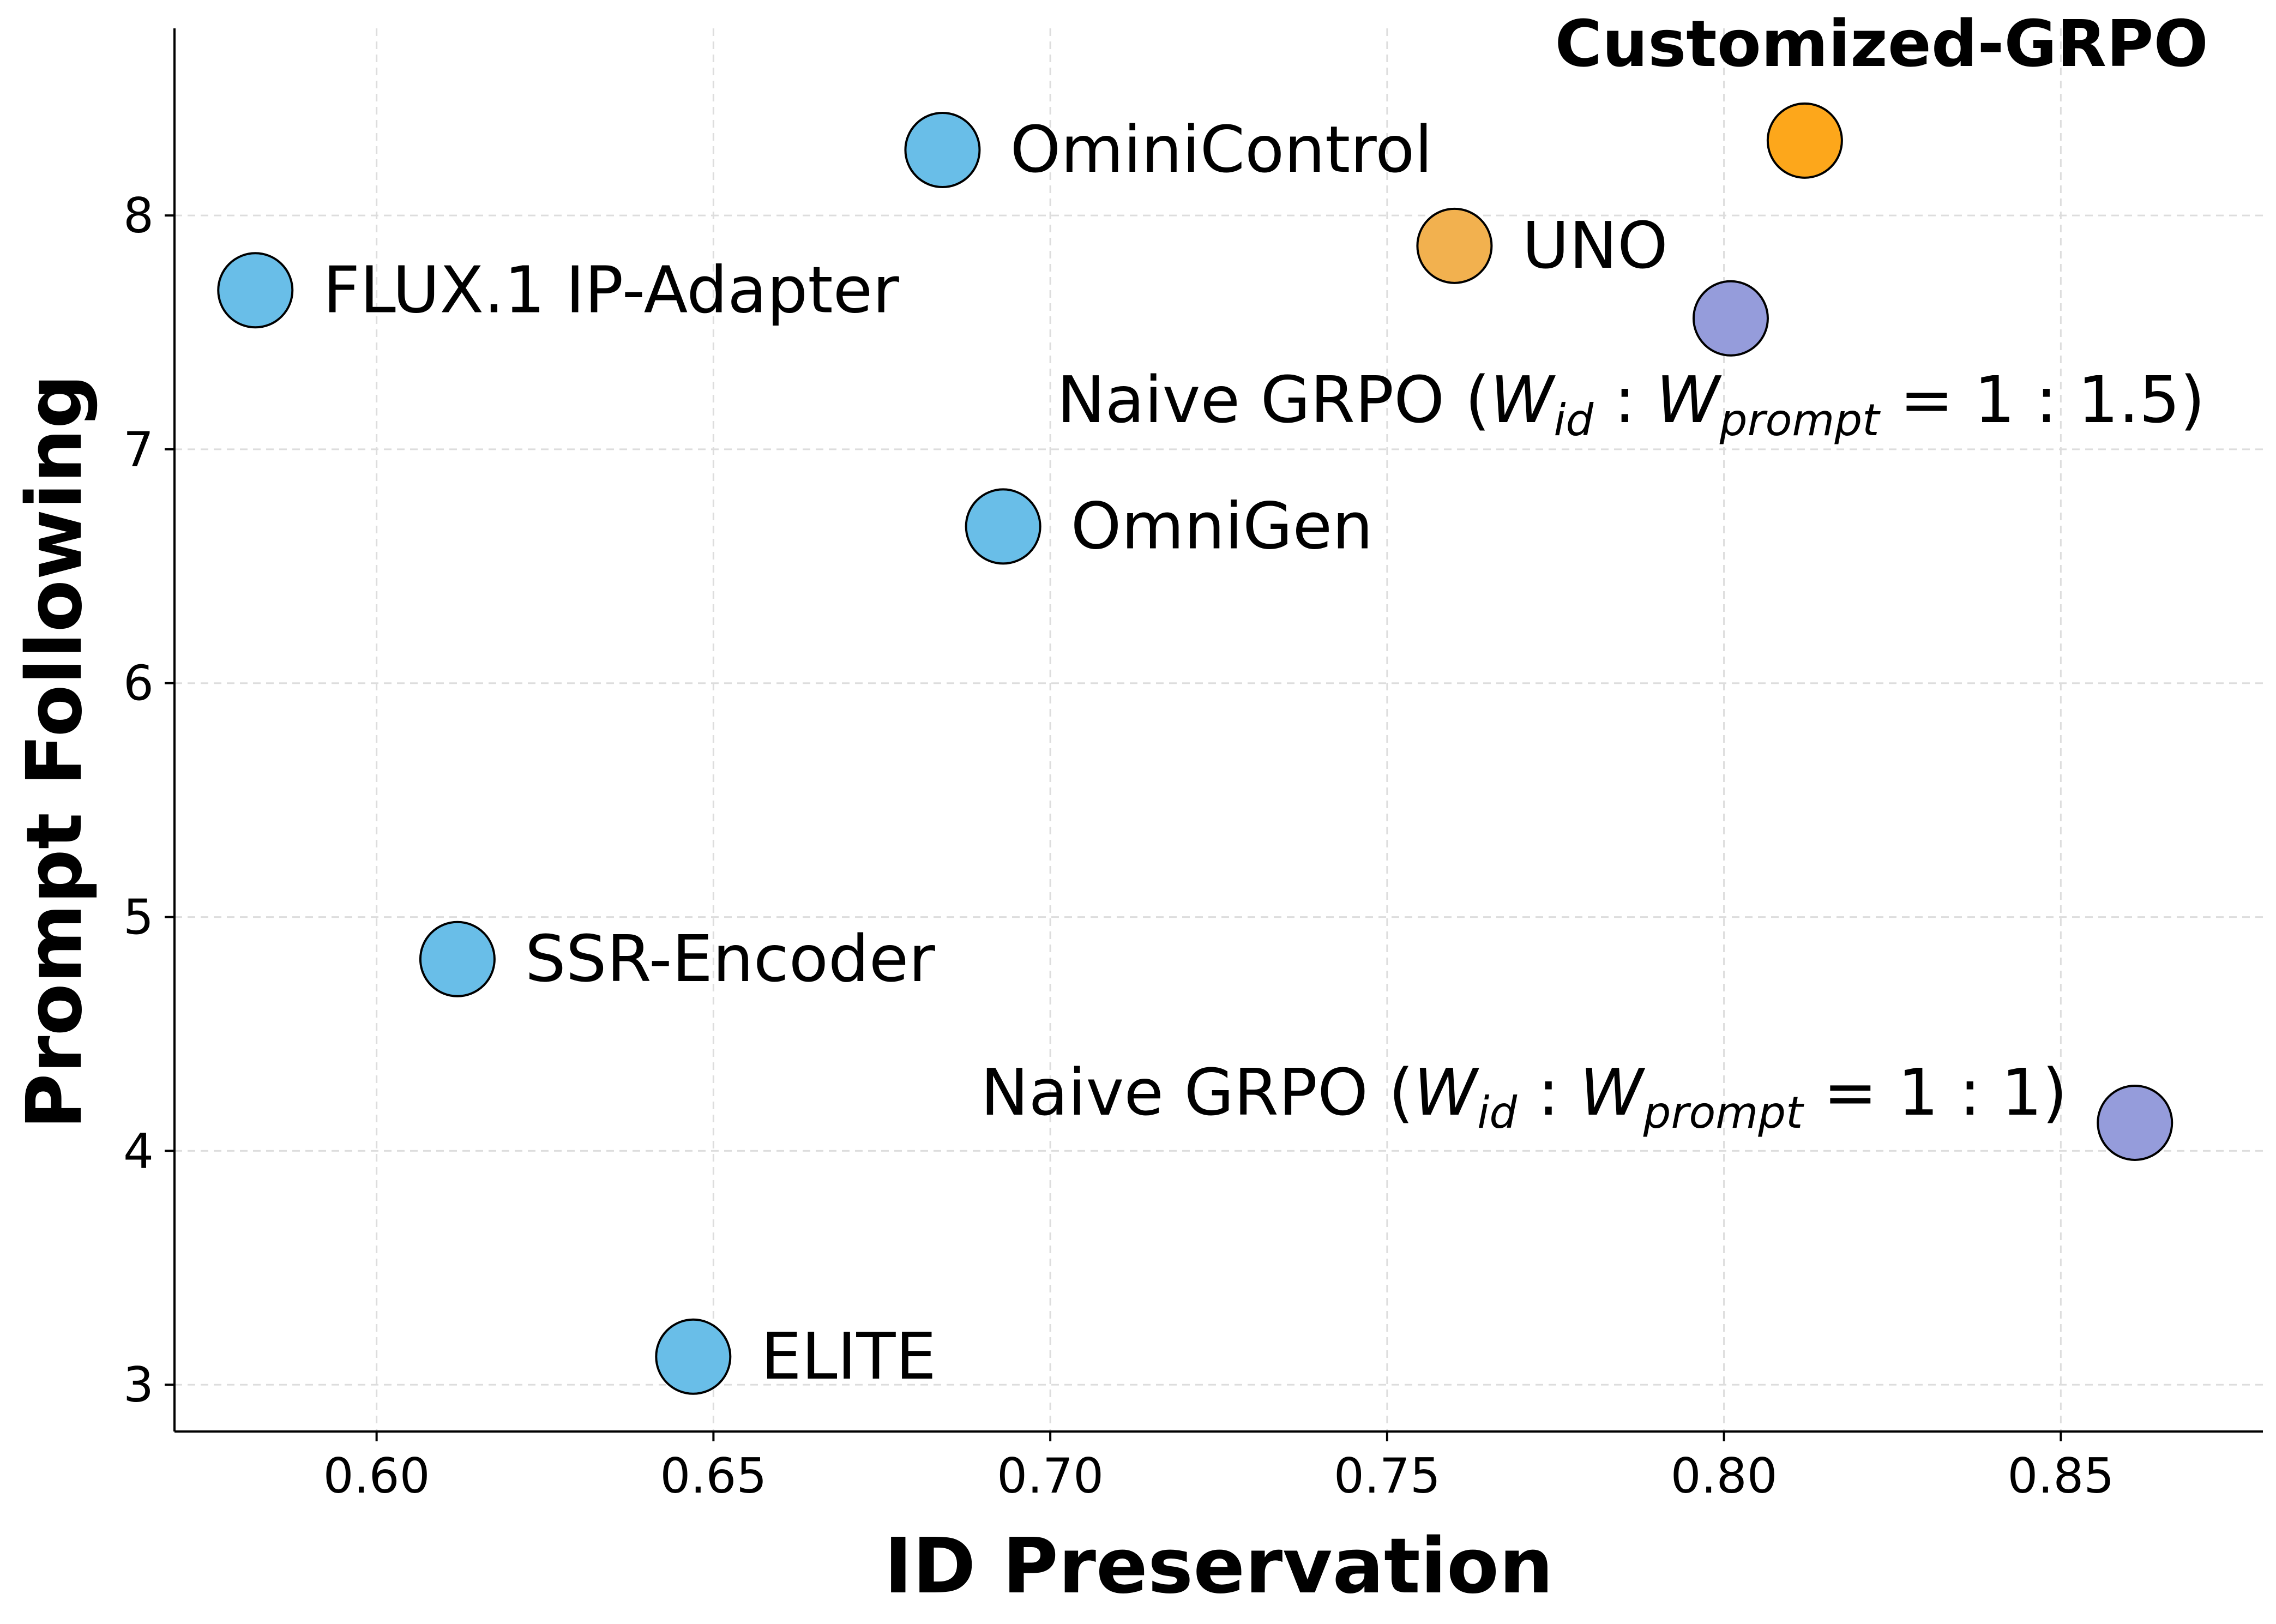  What do you see at coordinates (1219, 1566) in the screenshot?
I see `x-axis-title: ID Preservation` at bounding box center [1219, 1566].